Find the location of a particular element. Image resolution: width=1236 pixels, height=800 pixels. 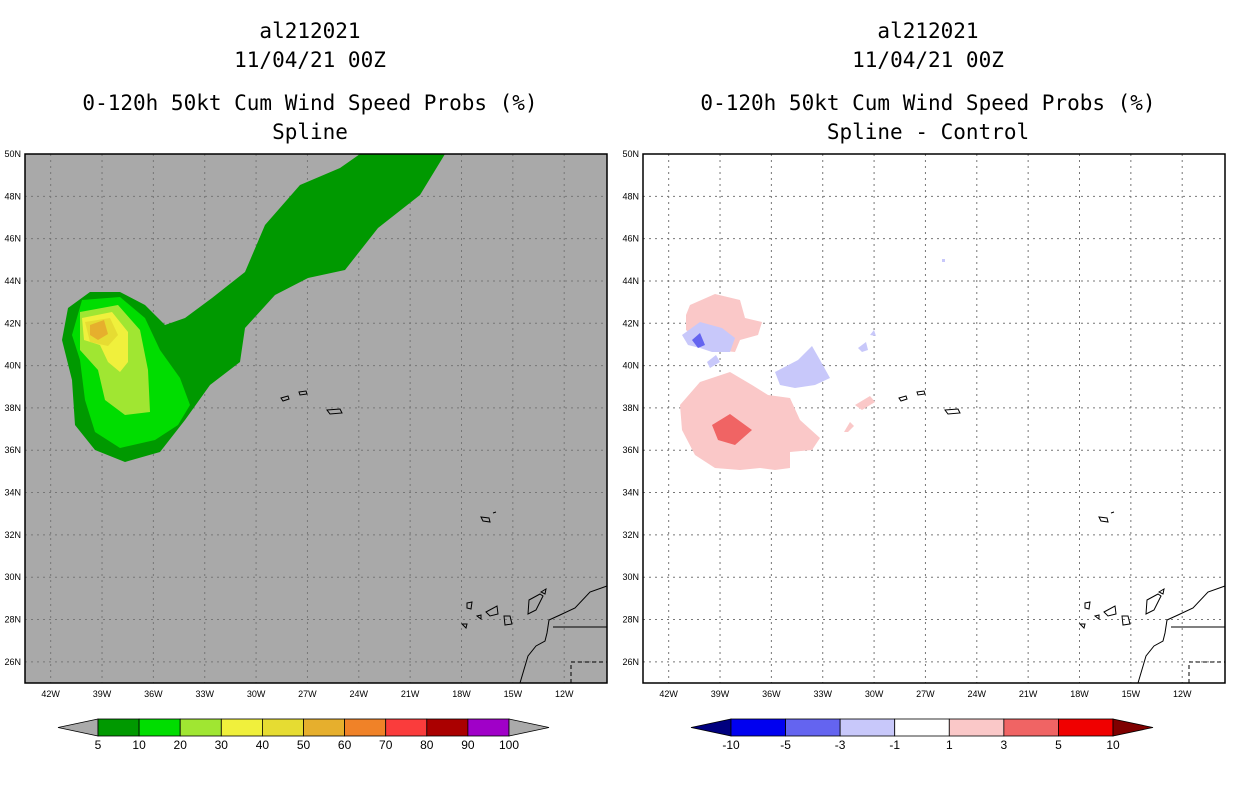

contour-50-percent is located at coordinates (99, 330).